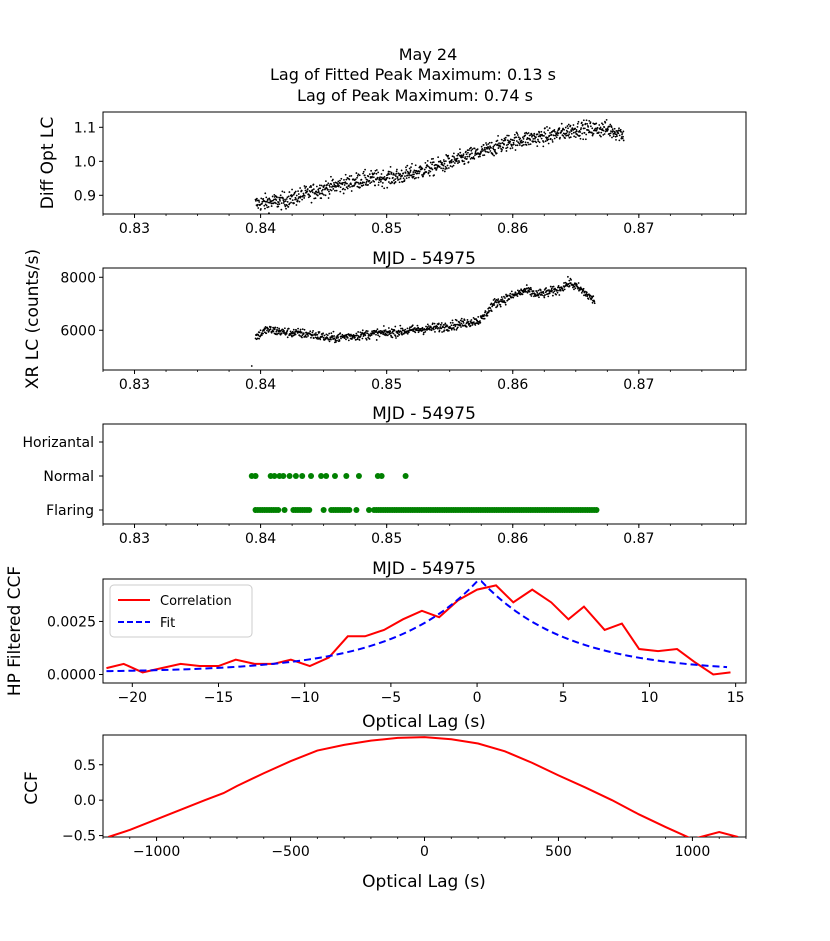 The width and height of the screenshot is (830, 941). What do you see at coordinates (423, 321) in the screenshot?
I see `xray-lc-points` at bounding box center [423, 321].